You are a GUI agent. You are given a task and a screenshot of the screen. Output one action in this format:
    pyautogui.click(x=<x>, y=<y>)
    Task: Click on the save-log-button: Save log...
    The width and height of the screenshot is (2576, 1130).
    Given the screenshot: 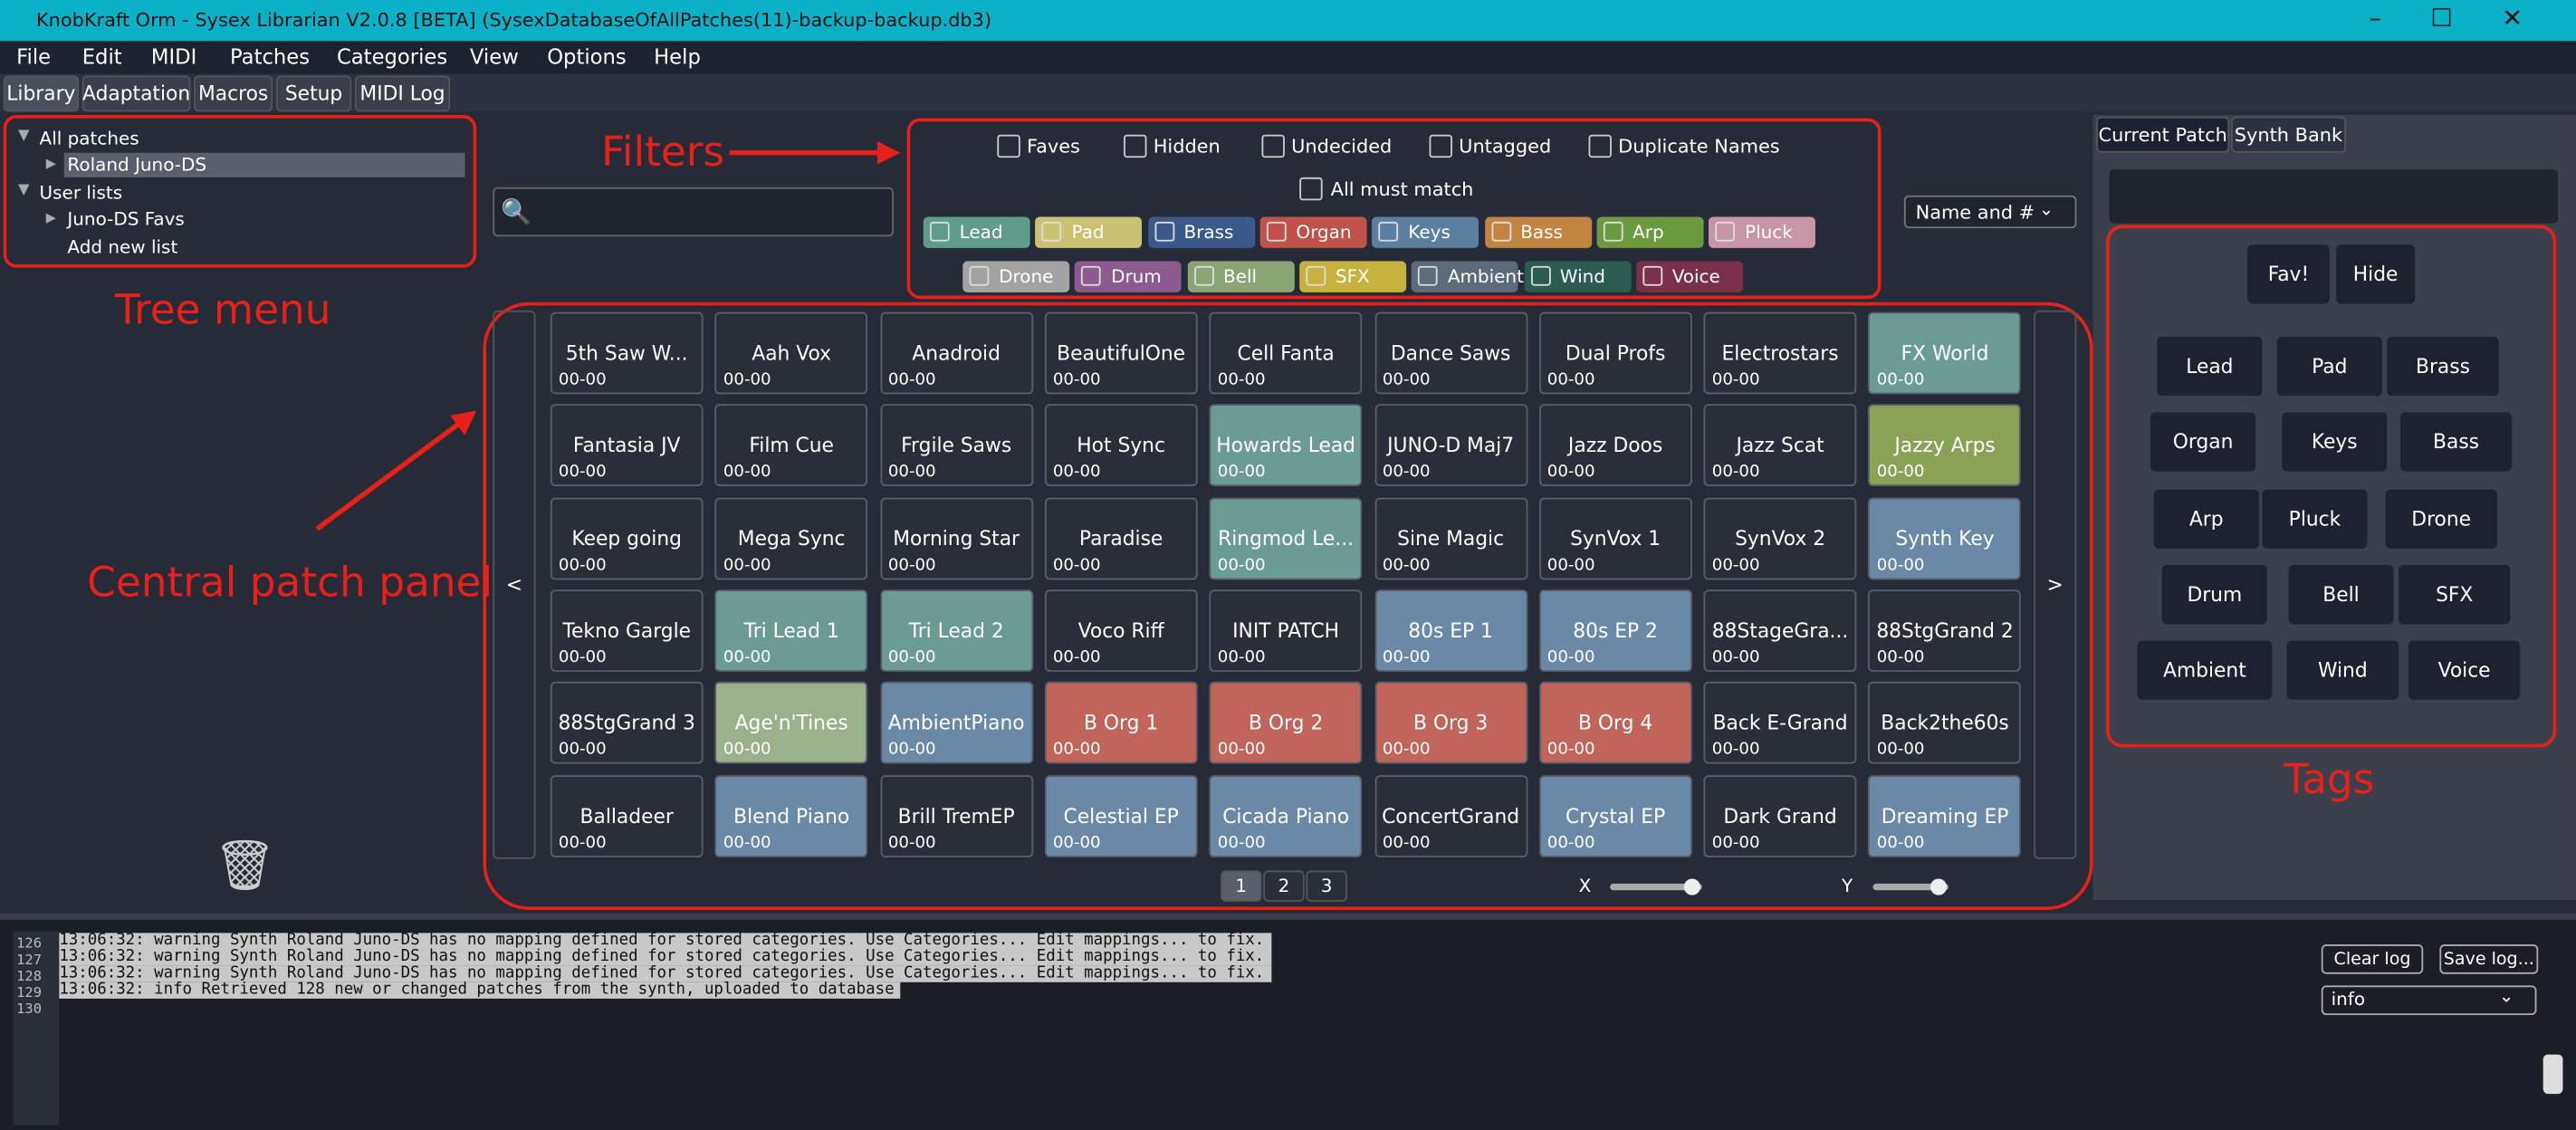 What is the action you would take?
    pyautogui.click(x=2488, y=959)
    